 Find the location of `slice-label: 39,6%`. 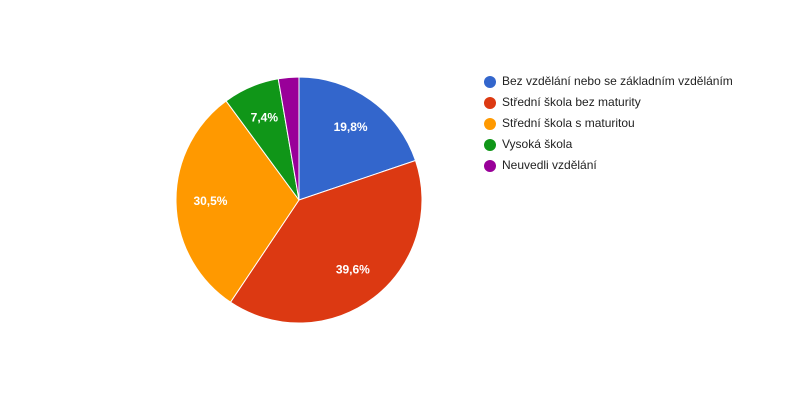

slice-label: 39,6% is located at coordinates (353, 269).